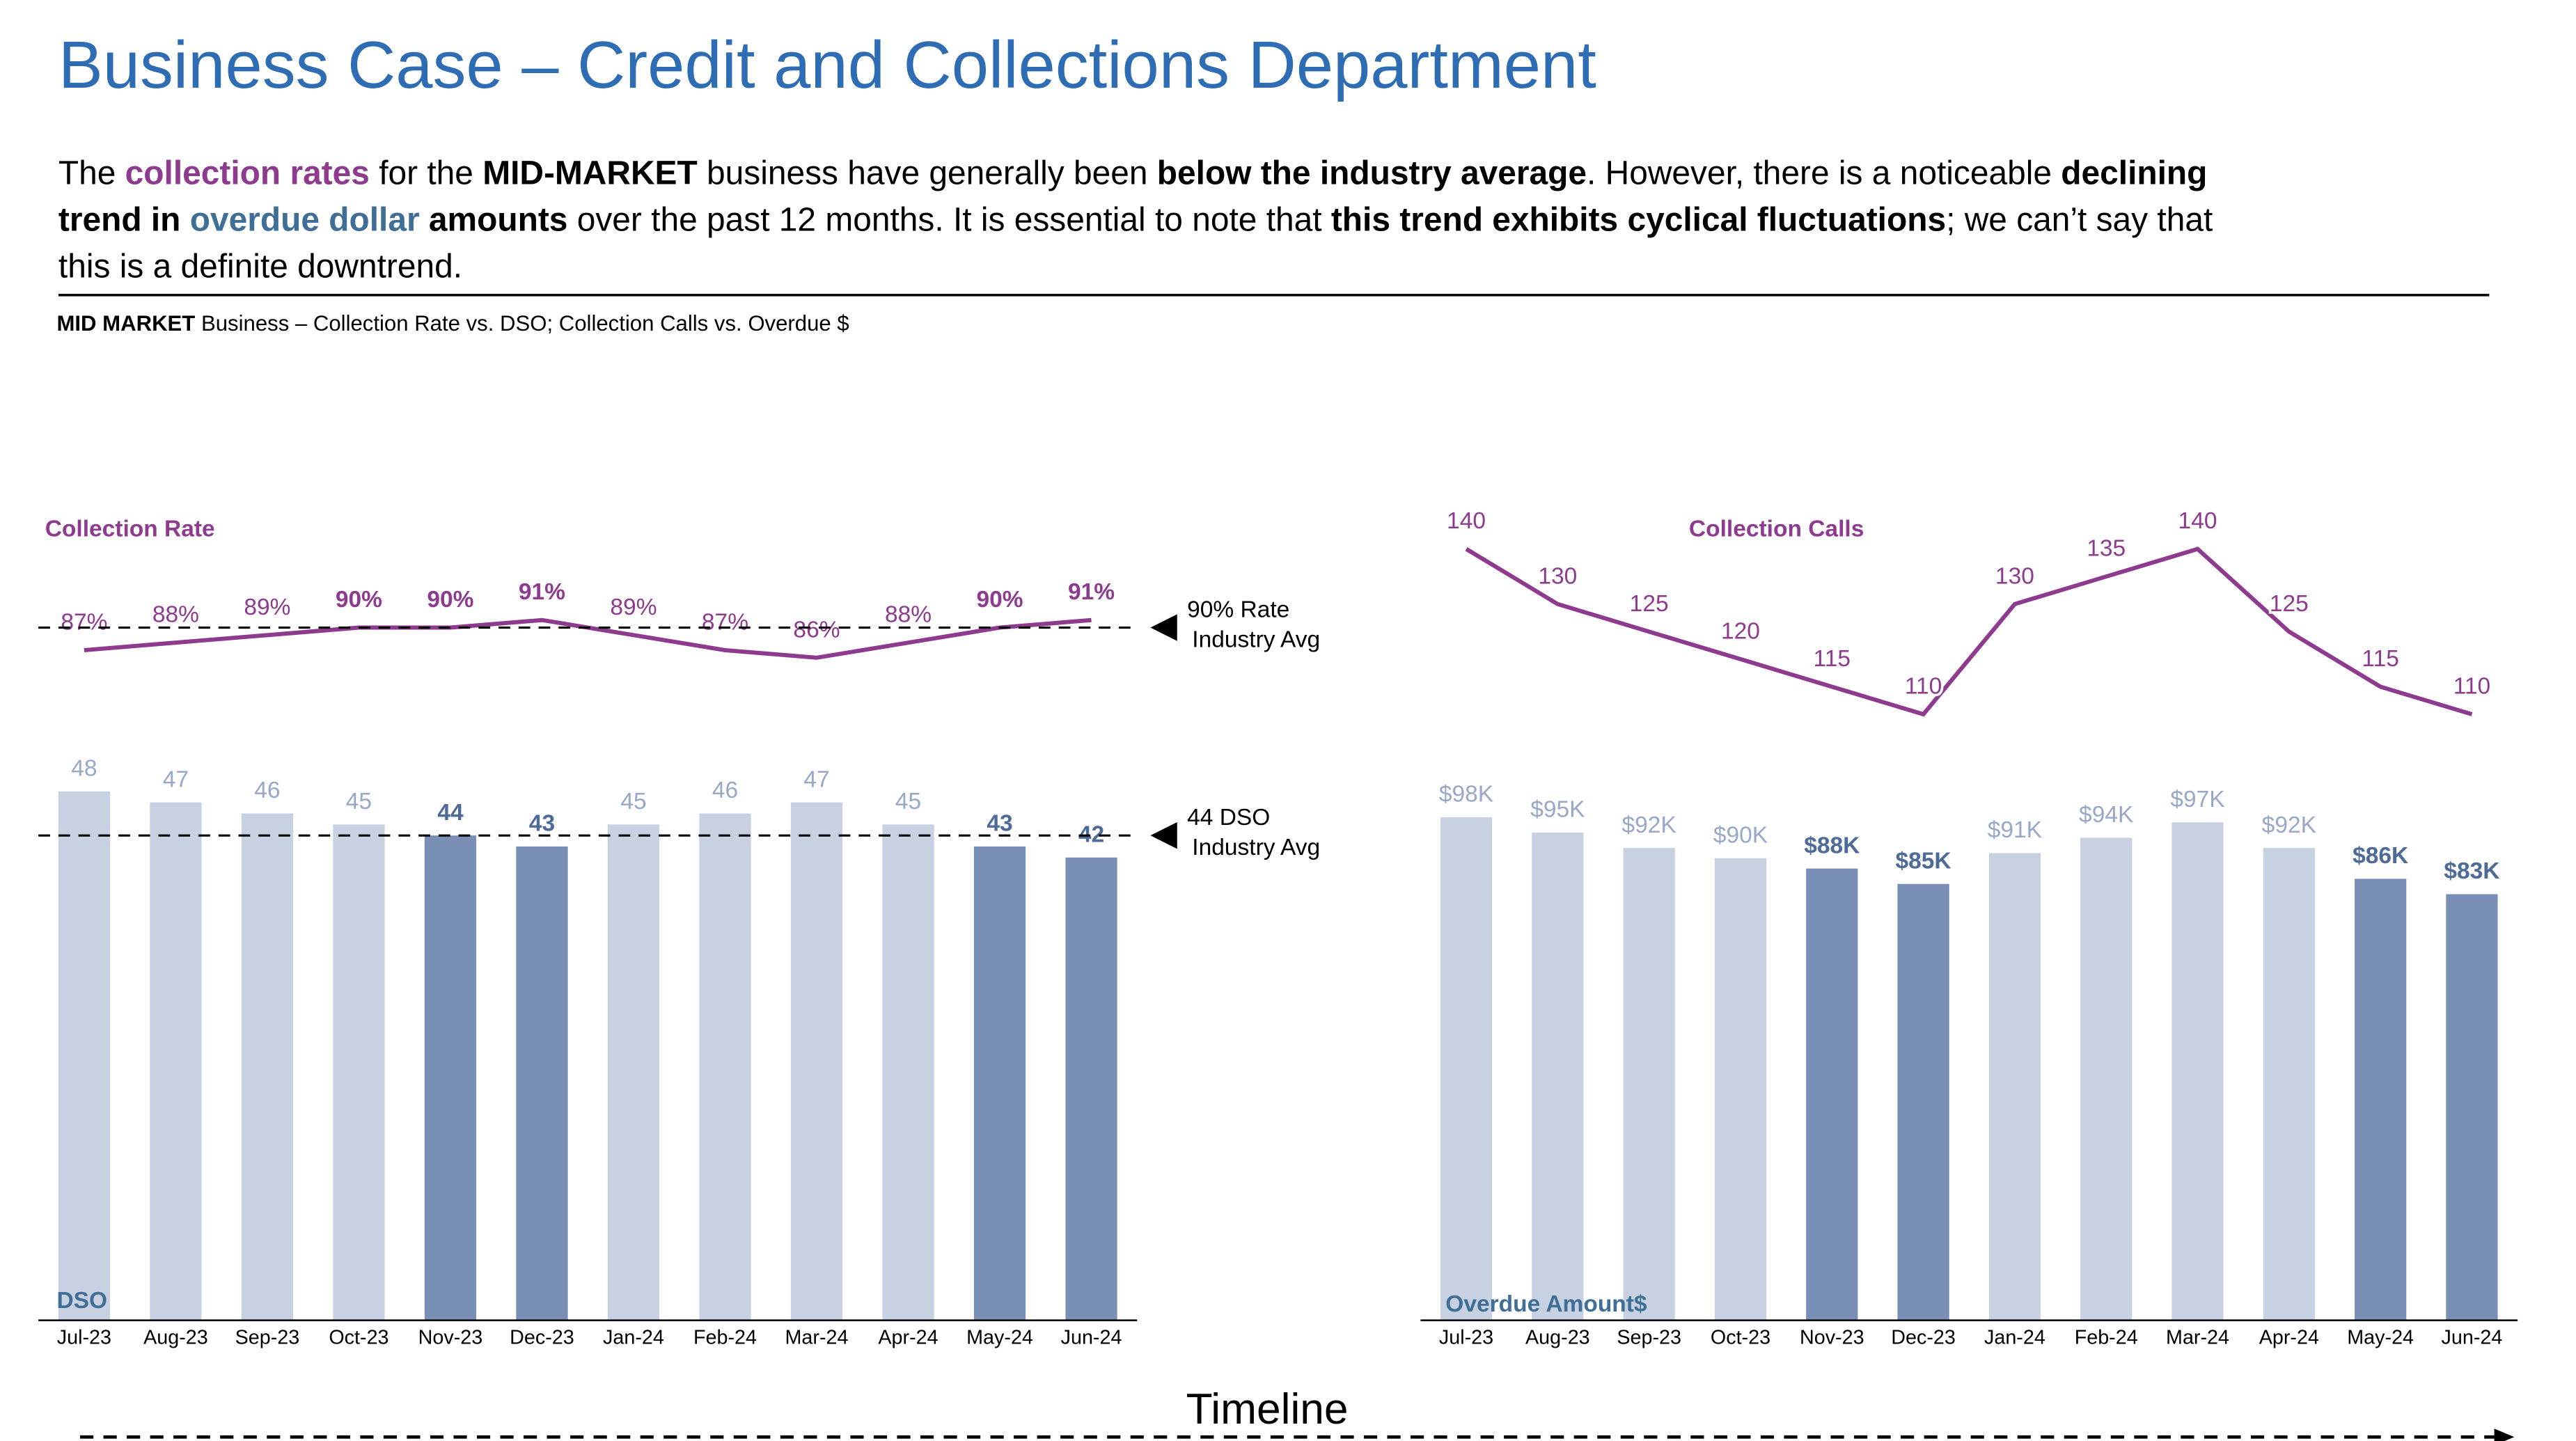  Describe the element at coordinates (91, 173) in the screenshot. I see `text-run: The` at that location.